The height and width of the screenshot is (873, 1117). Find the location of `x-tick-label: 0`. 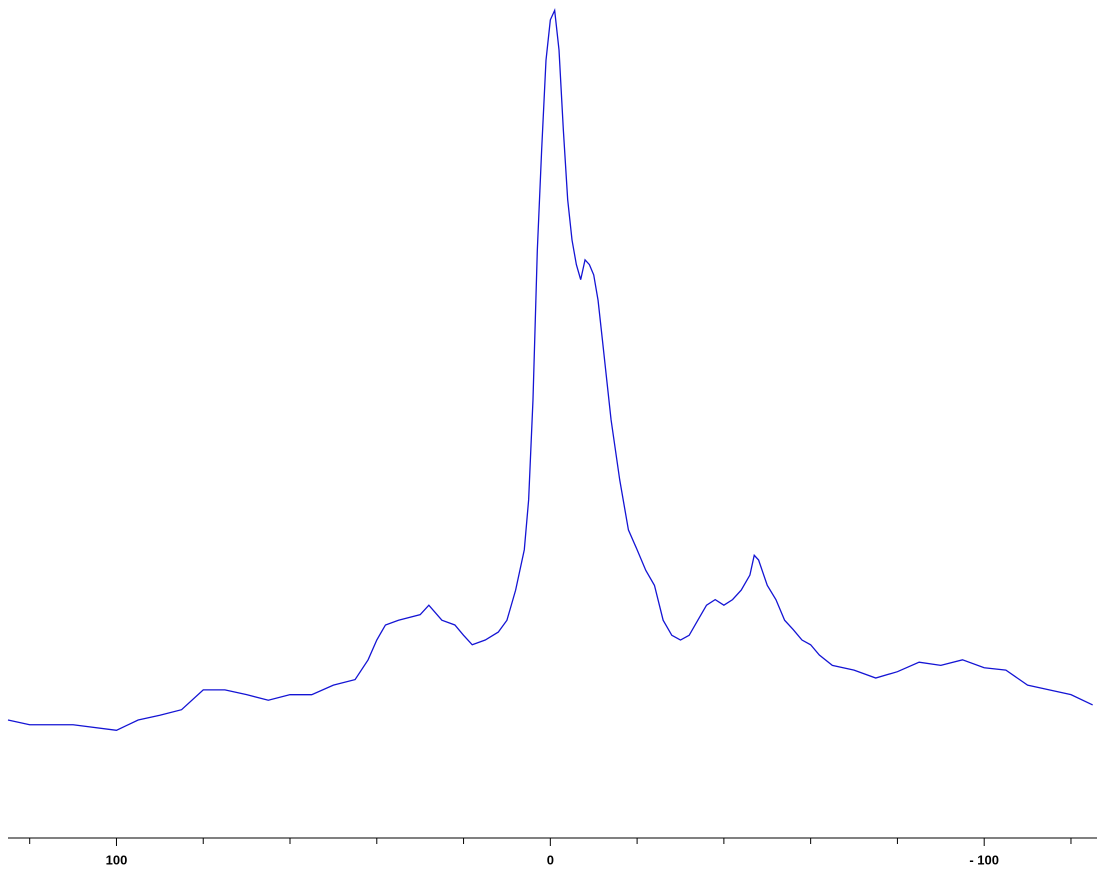

x-tick-label: 0 is located at coordinates (550, 859).